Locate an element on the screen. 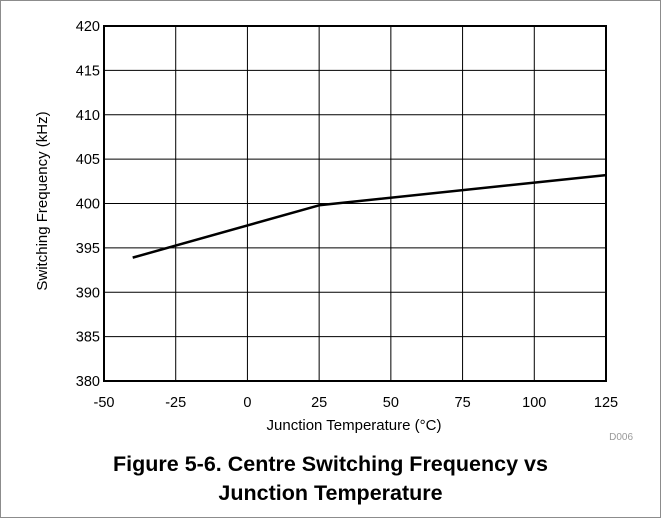  y-tick-label-0: 380 is located at coordinates (88, 382).